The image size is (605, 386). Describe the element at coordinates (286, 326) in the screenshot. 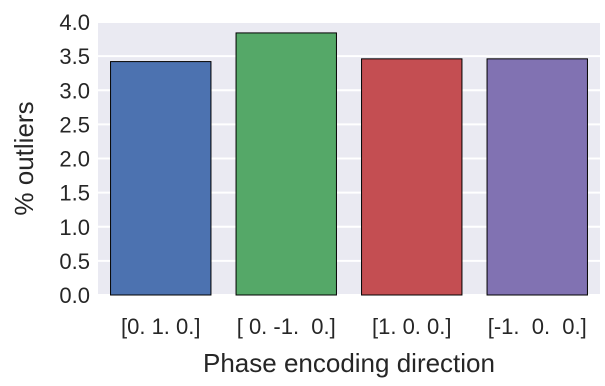

I see `x-tick-label: [ 0. -1. 0.]` at that location.